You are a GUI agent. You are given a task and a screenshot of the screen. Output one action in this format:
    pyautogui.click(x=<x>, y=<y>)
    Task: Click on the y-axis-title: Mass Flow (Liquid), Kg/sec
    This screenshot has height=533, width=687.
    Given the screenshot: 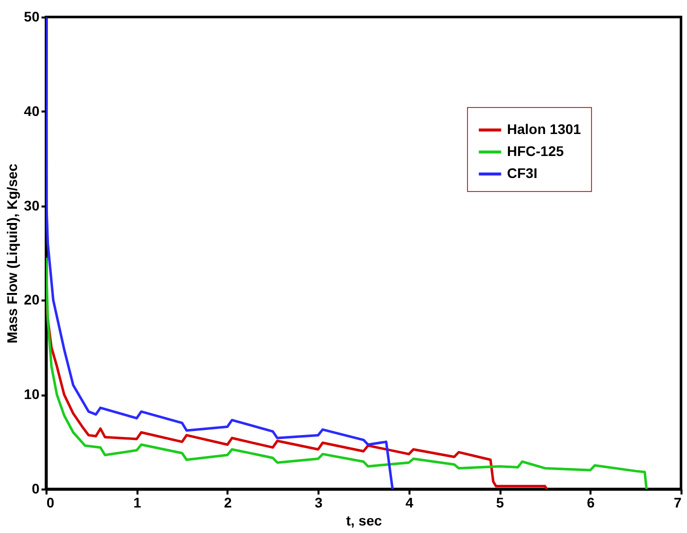 What is the action you would take?
    pyautogui.click(x=12, y=253)
    